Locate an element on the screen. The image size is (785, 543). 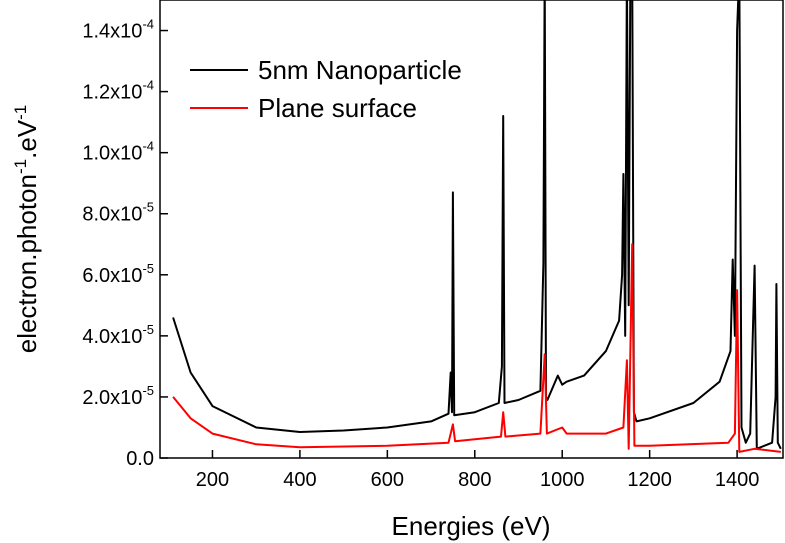
x-tick-label: 1200 is located at coordinates (649, 480).